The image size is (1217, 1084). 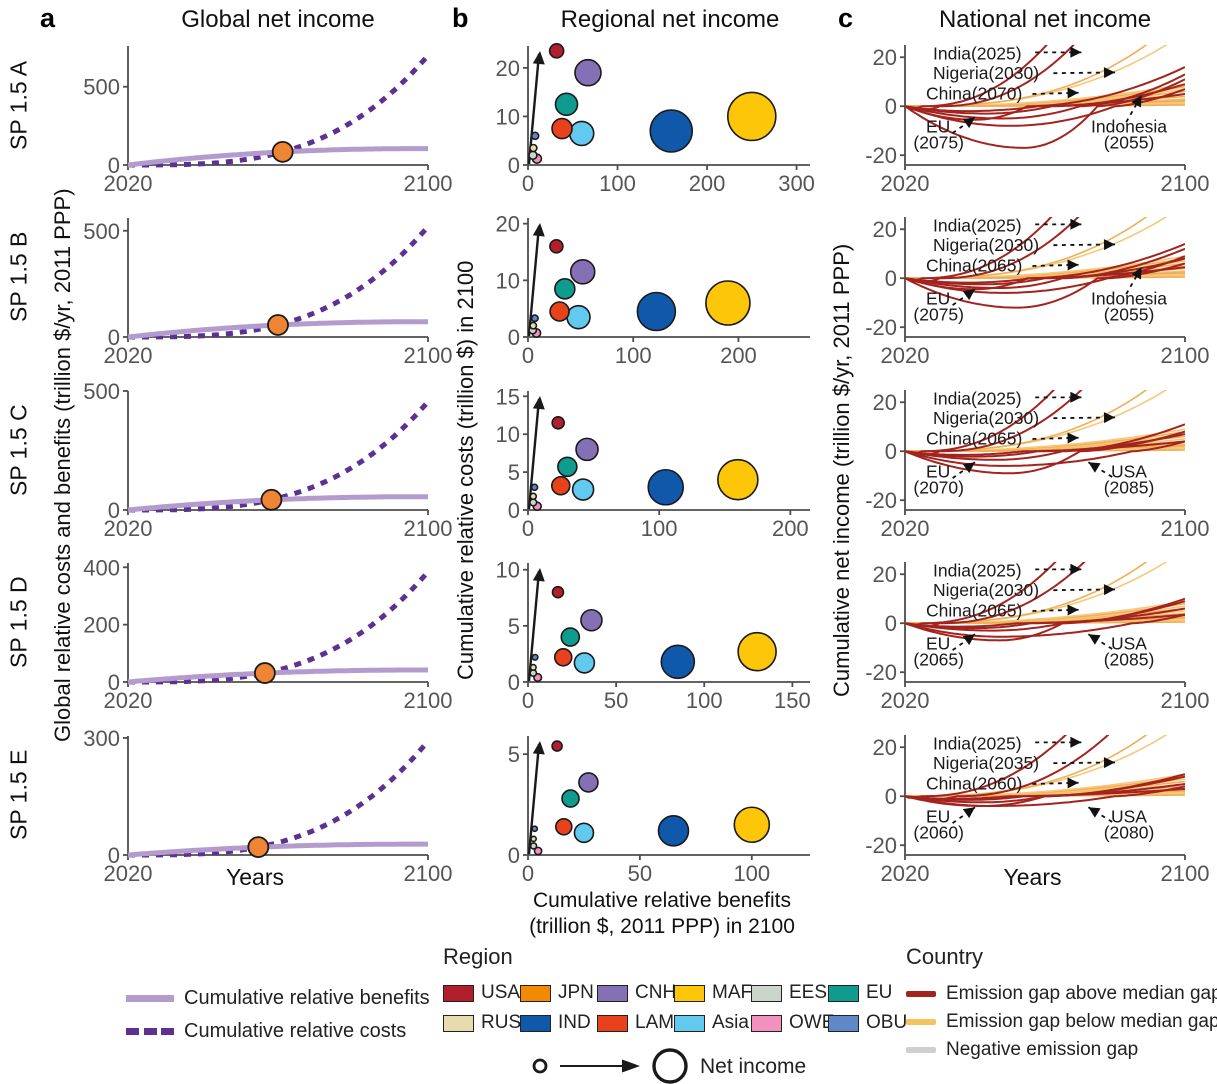 What do you see at coordinates (558, 1023) in the screenshot?
I see `region-item-ind: IND` at bounding box center [558, 1023].